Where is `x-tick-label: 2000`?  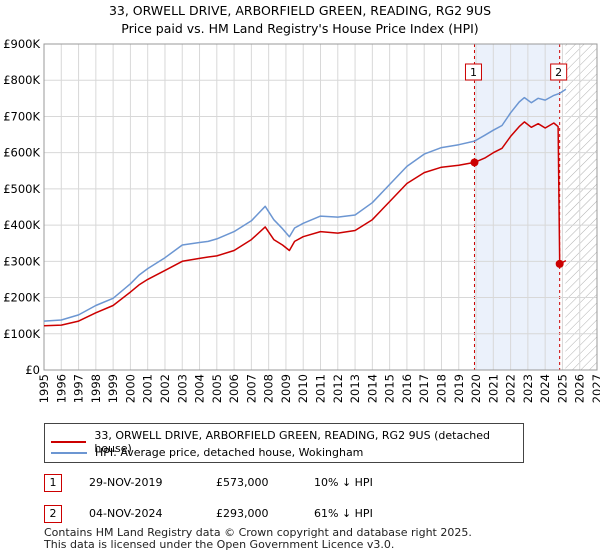
x-tick-label: 2000 is located at coordinates (130, 388).